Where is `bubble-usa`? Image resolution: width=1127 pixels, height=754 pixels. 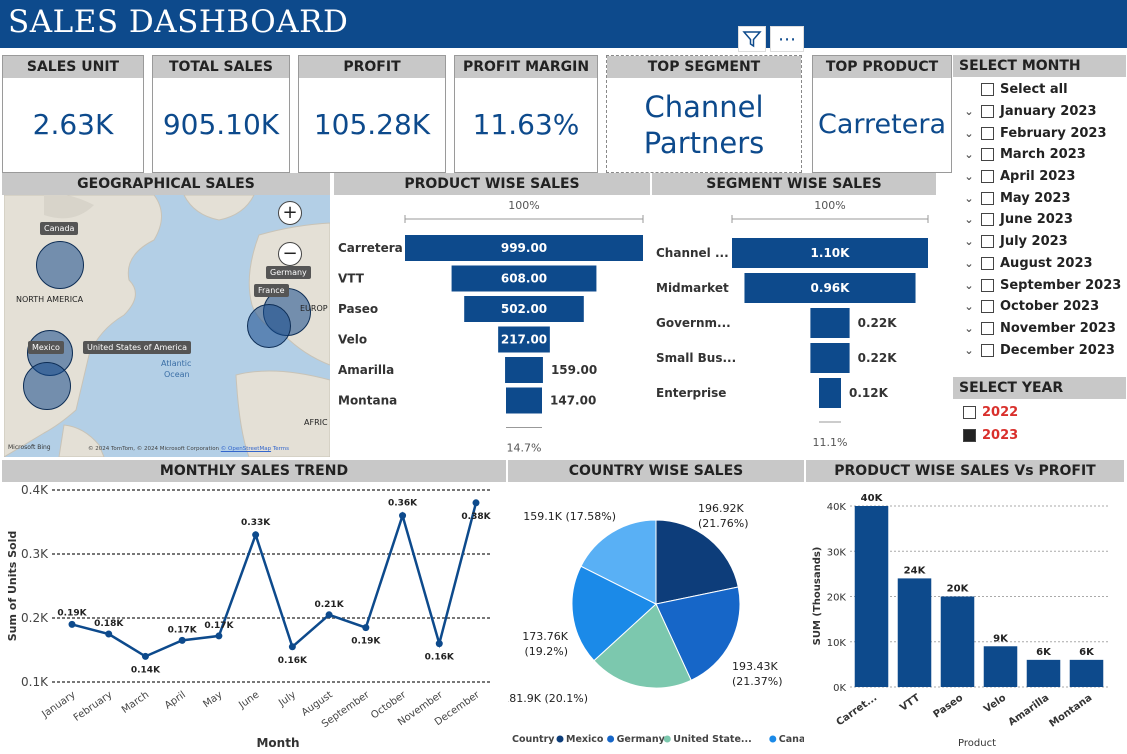 bubble-usa is located at coordinates (47, 386).